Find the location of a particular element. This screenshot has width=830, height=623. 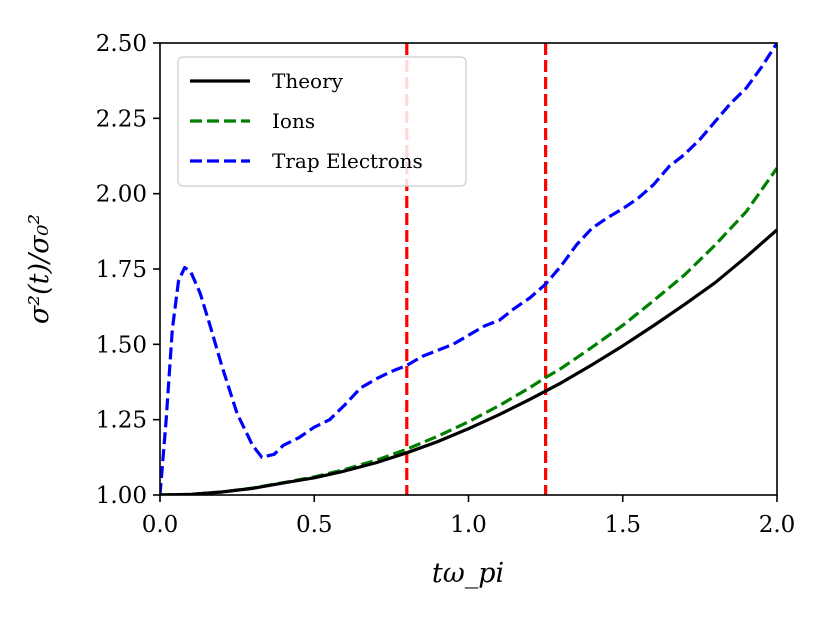

x-tick-label: 0.5 is located at coordinates (314, 525).